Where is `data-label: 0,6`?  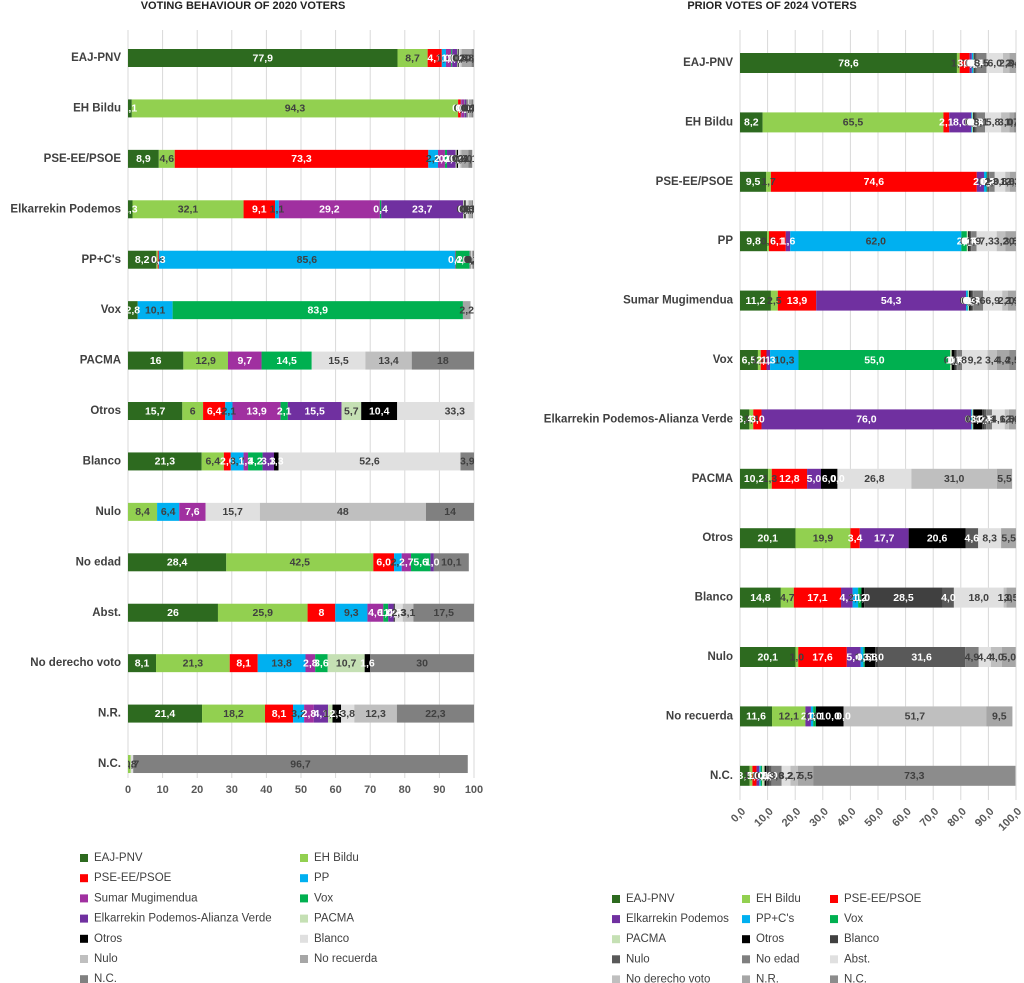
data-label: 0,6 is located at coordinates (459, 159).